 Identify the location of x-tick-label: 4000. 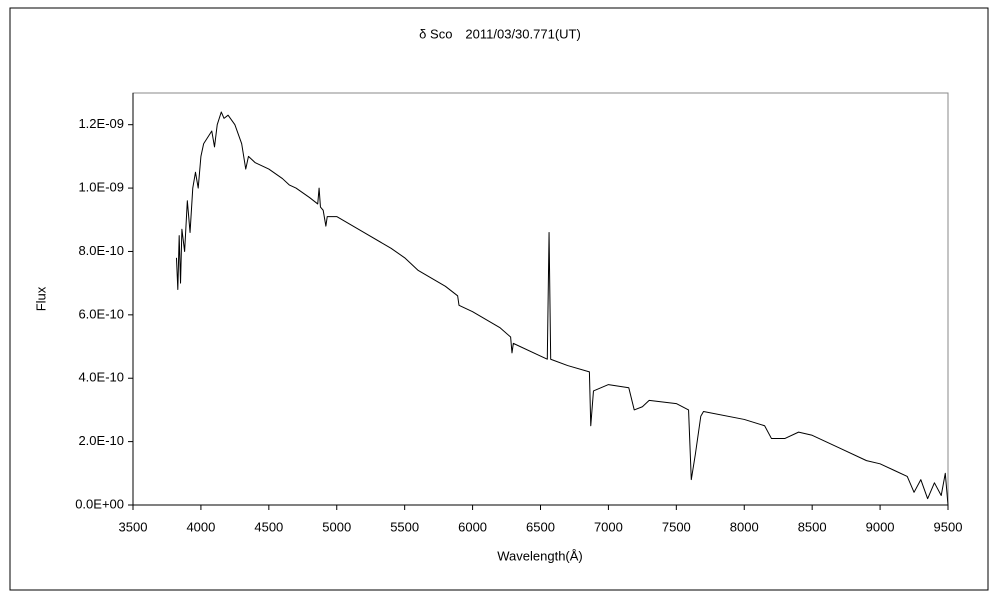
(200, 526).